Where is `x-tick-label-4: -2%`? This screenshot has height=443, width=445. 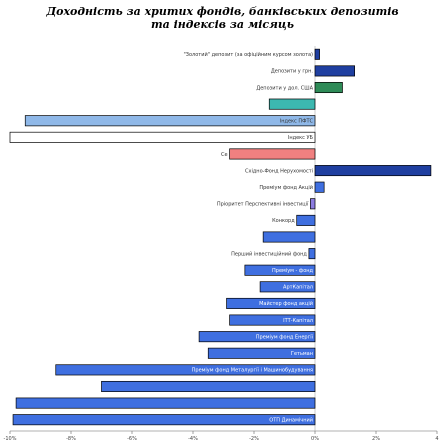
x-tick-label-4: -2% is located at coordinates (254, 439).